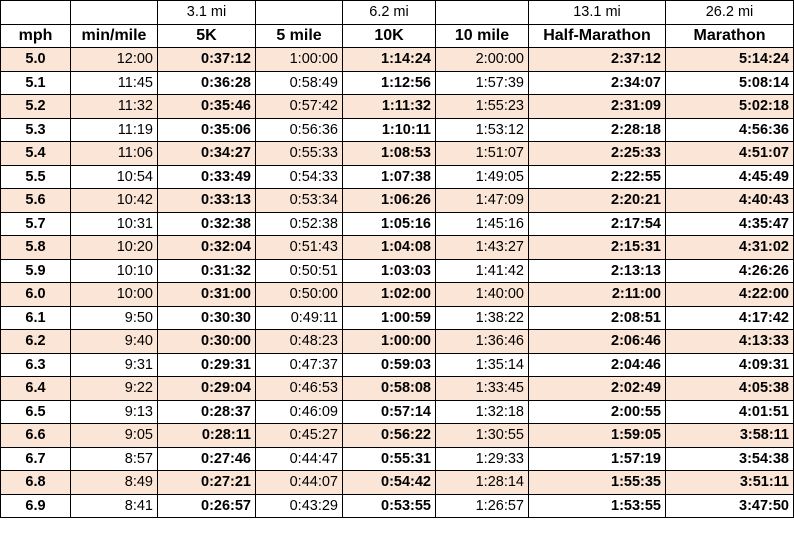  Describe the element at coordinates (597, 176) in the screenshot. I see `half-marathon-time-cell: 2:22:55` at that location.